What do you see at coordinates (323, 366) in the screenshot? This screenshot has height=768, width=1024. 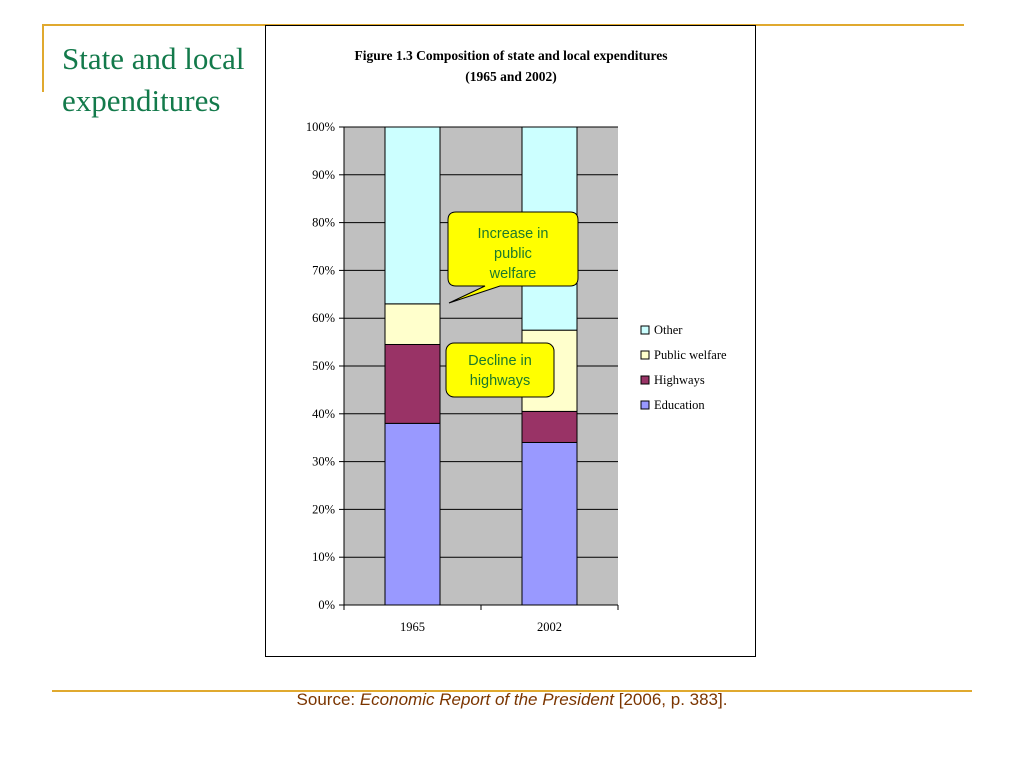 I see `y-tick-label: 50%` at bounding box center [323, 366].